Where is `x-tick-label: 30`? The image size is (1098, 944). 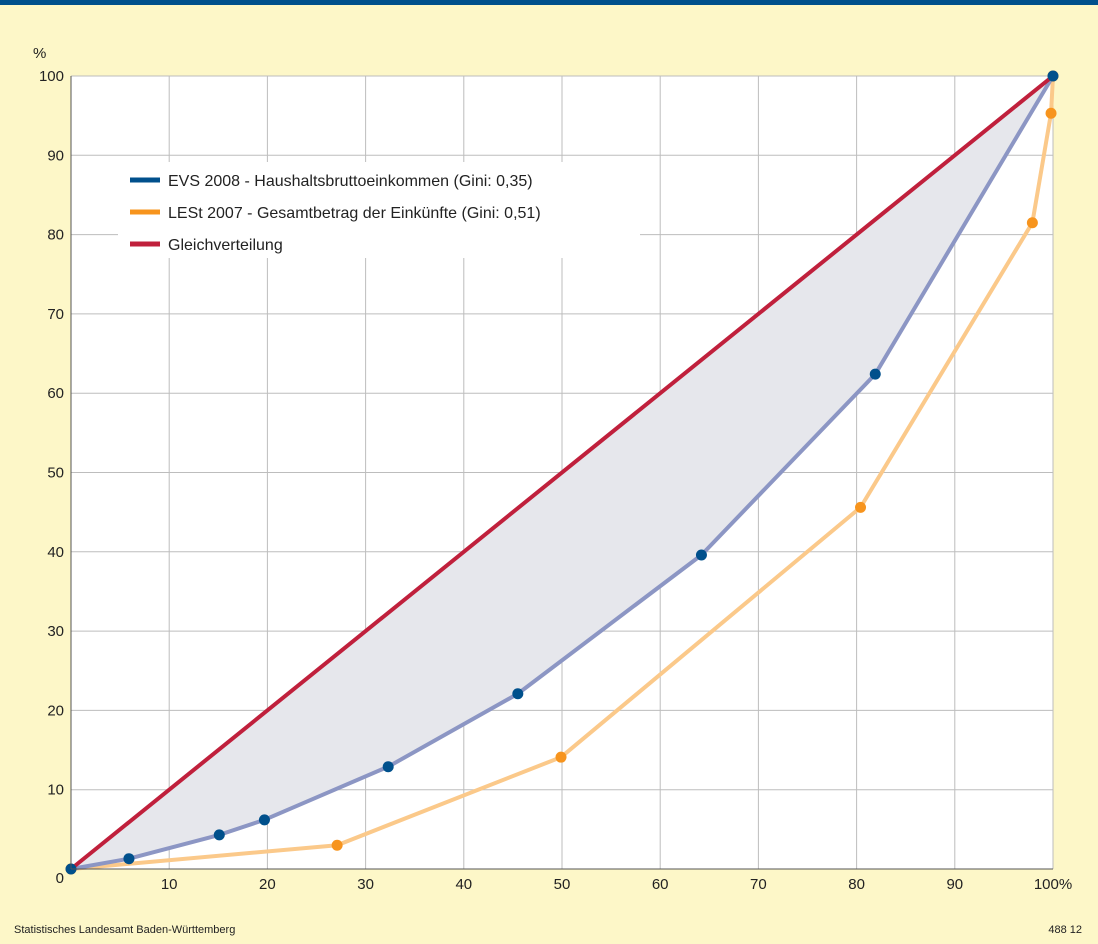 x-tick-label: 30 is located at coordinates (365, 884).